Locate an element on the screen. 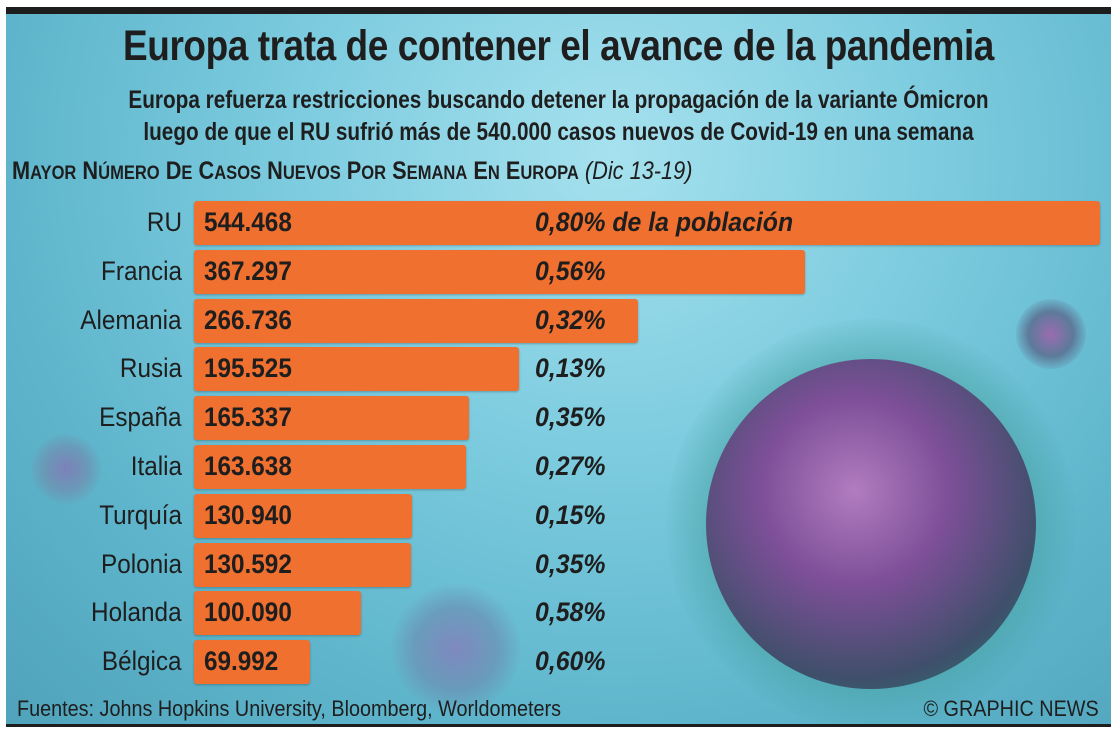  bottom-rule is located at coordinates (558, 725).